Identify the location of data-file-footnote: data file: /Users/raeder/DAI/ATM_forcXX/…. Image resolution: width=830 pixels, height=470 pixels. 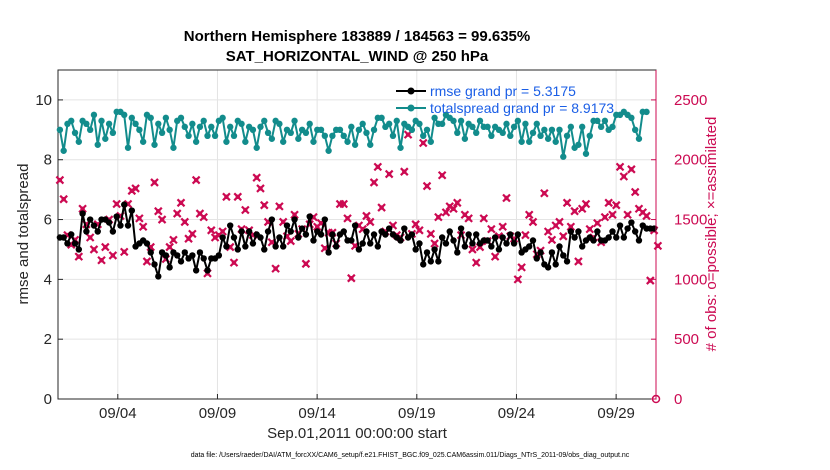
(410, 455).